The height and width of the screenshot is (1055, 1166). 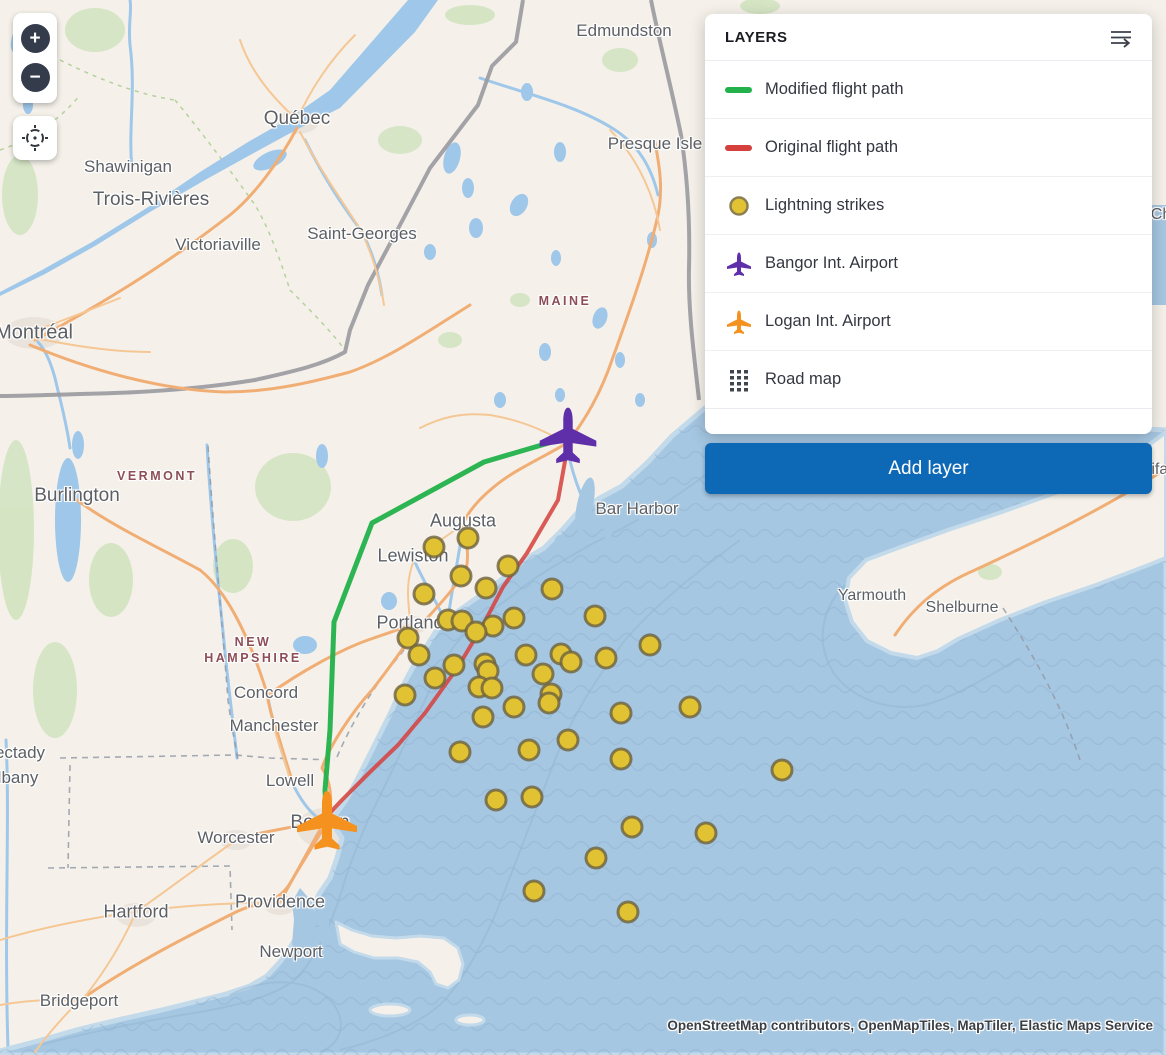 I want to click on layer-row-logan-airport: Logan Int. Airport, so click(x=928, y=322).